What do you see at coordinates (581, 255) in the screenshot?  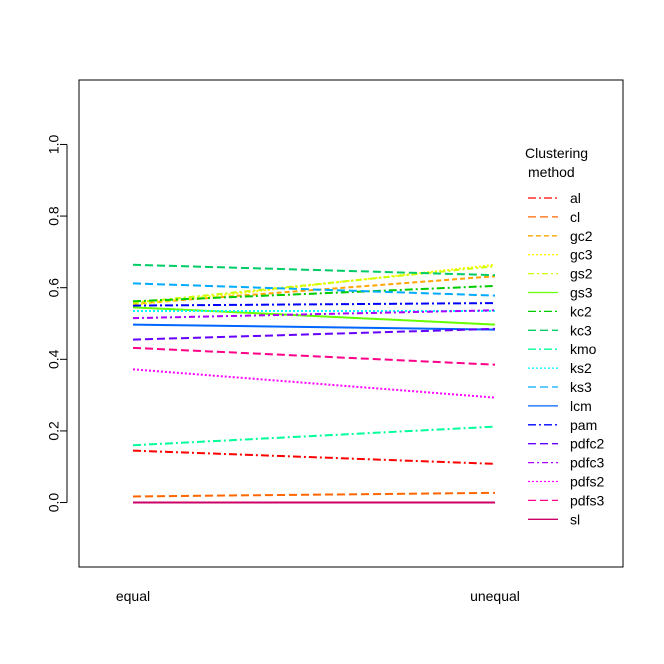 I see `legend-label-gc3: gc3` at bounding box center [581, 255].